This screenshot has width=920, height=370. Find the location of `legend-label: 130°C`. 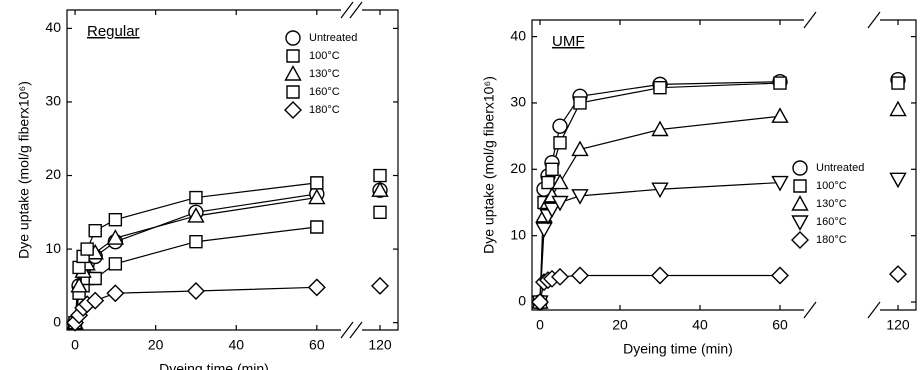

legend-label: 130°C is located at coordinates (324, 74).